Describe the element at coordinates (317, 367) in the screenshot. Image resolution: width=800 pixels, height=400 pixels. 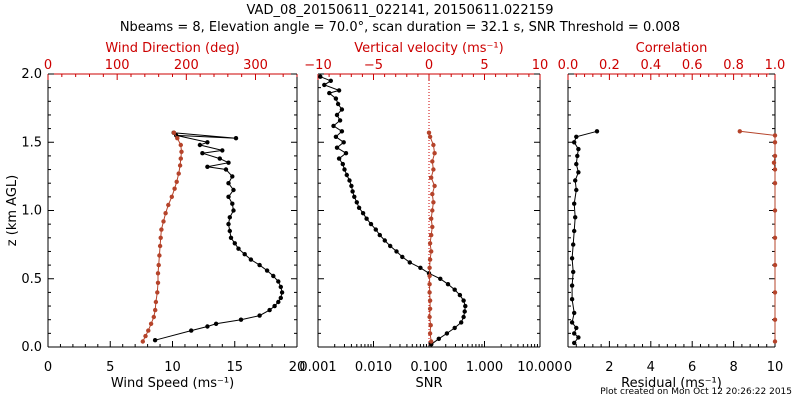
I see `p2-xtick-label: 0.001` at that location.